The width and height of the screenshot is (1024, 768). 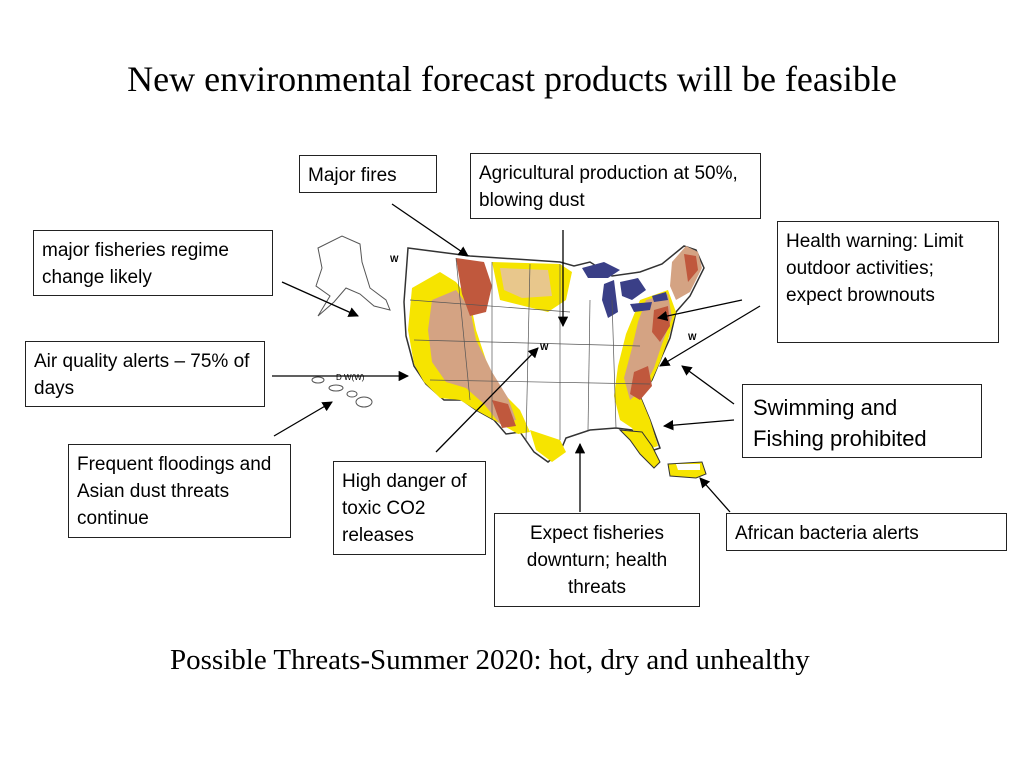 I want to click on callout-toxic-co2: High danger of toxic CO2 releases, so click(x=409, y=508).